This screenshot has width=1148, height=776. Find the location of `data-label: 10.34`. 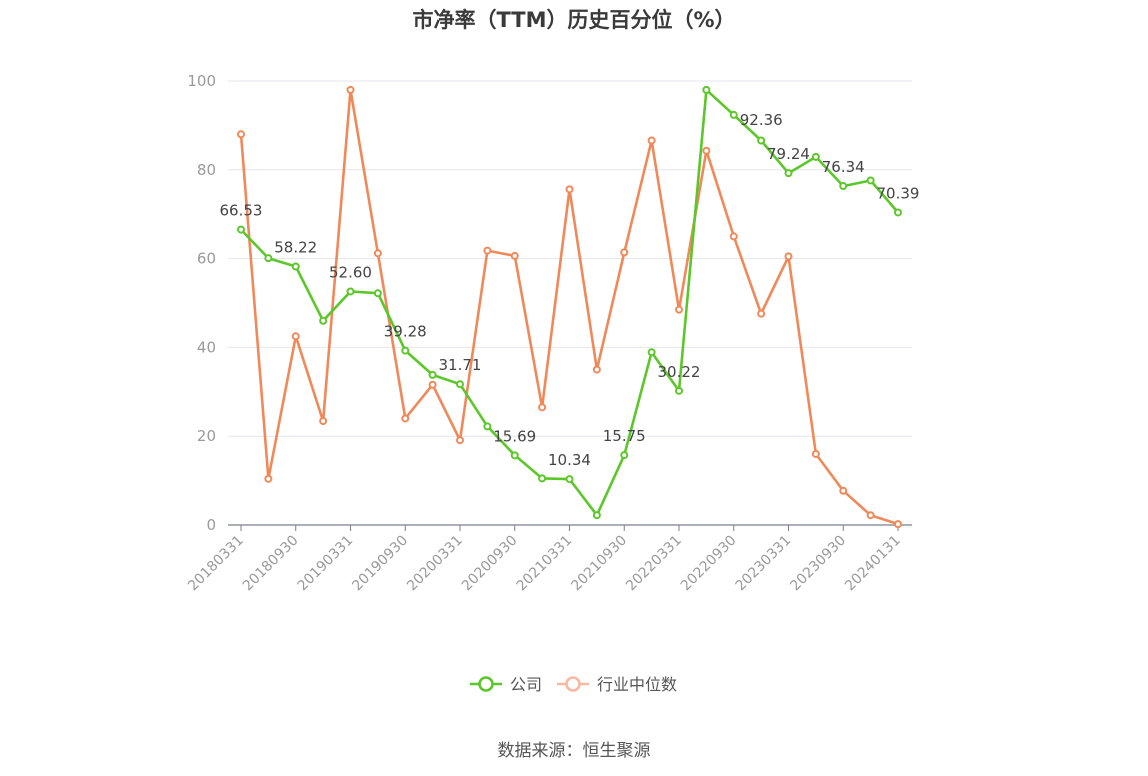

data-label: 10.34 is located at coordinates (569, 460).